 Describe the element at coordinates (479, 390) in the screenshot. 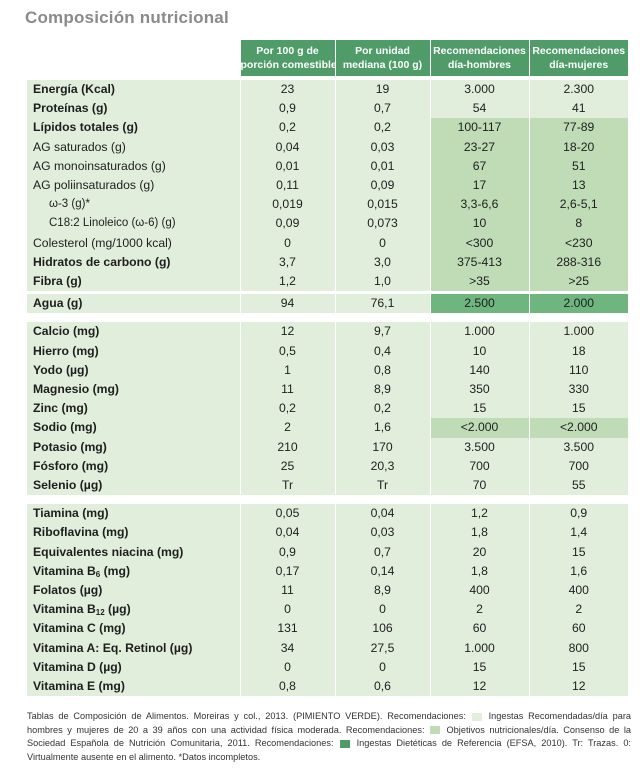

I see `value-rec-men: 350` at that location.